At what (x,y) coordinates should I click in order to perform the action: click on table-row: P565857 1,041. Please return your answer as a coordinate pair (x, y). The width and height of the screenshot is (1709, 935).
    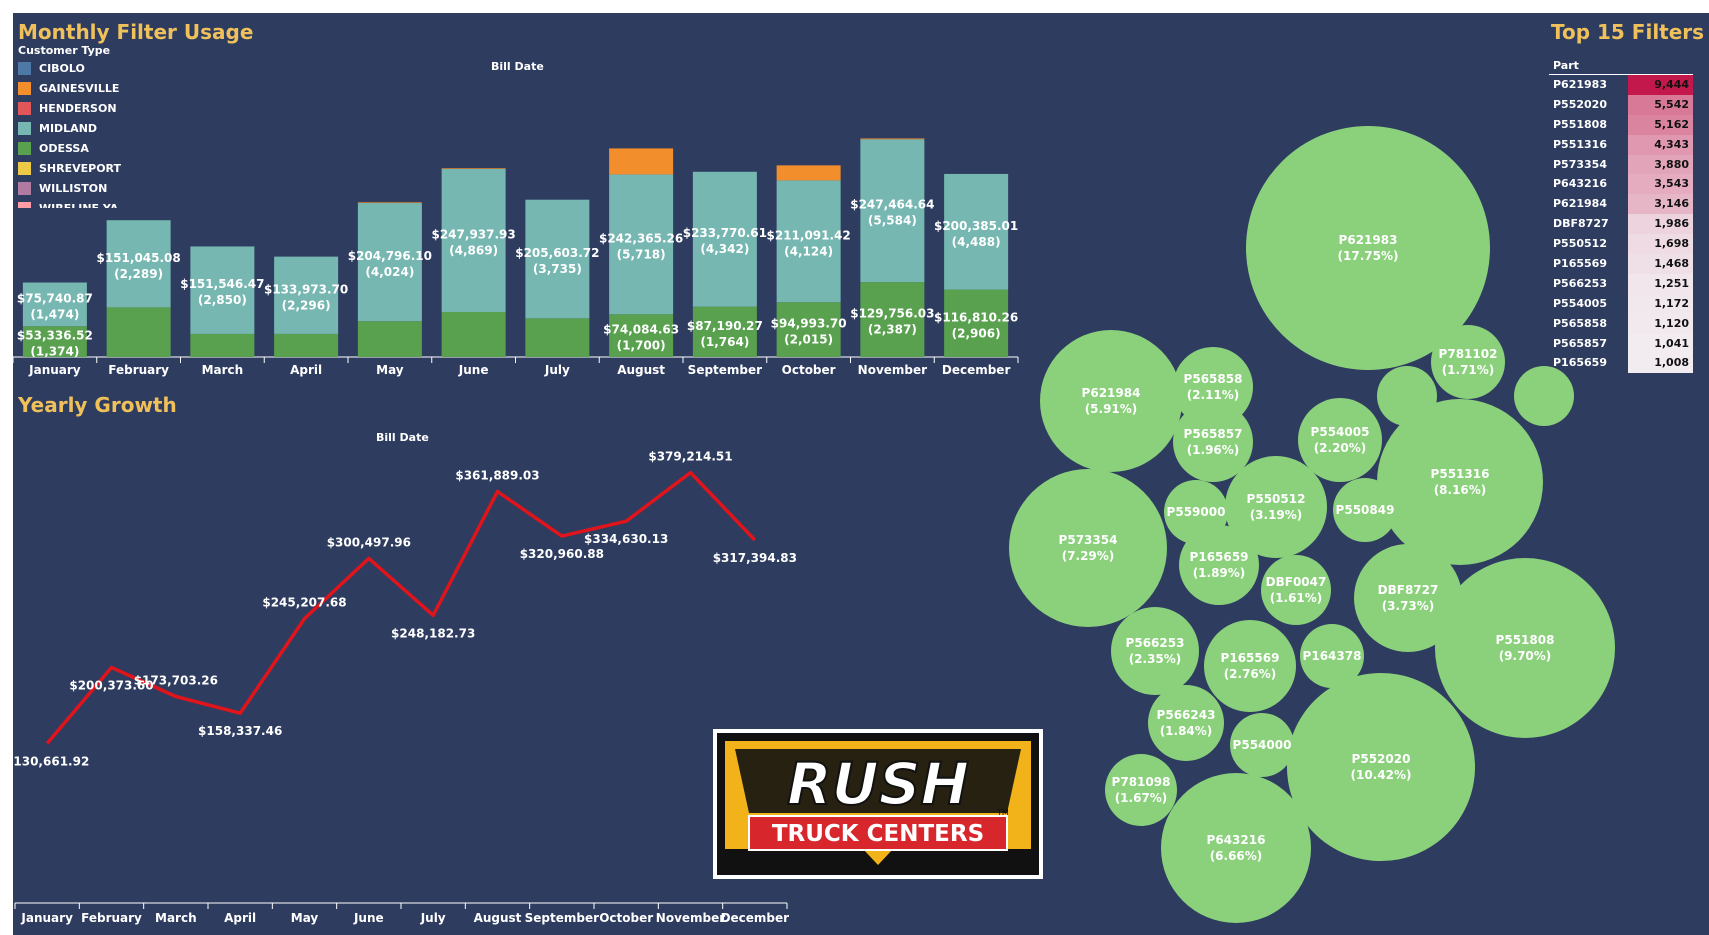
    Looking at the image, I should click on (1621, 343).